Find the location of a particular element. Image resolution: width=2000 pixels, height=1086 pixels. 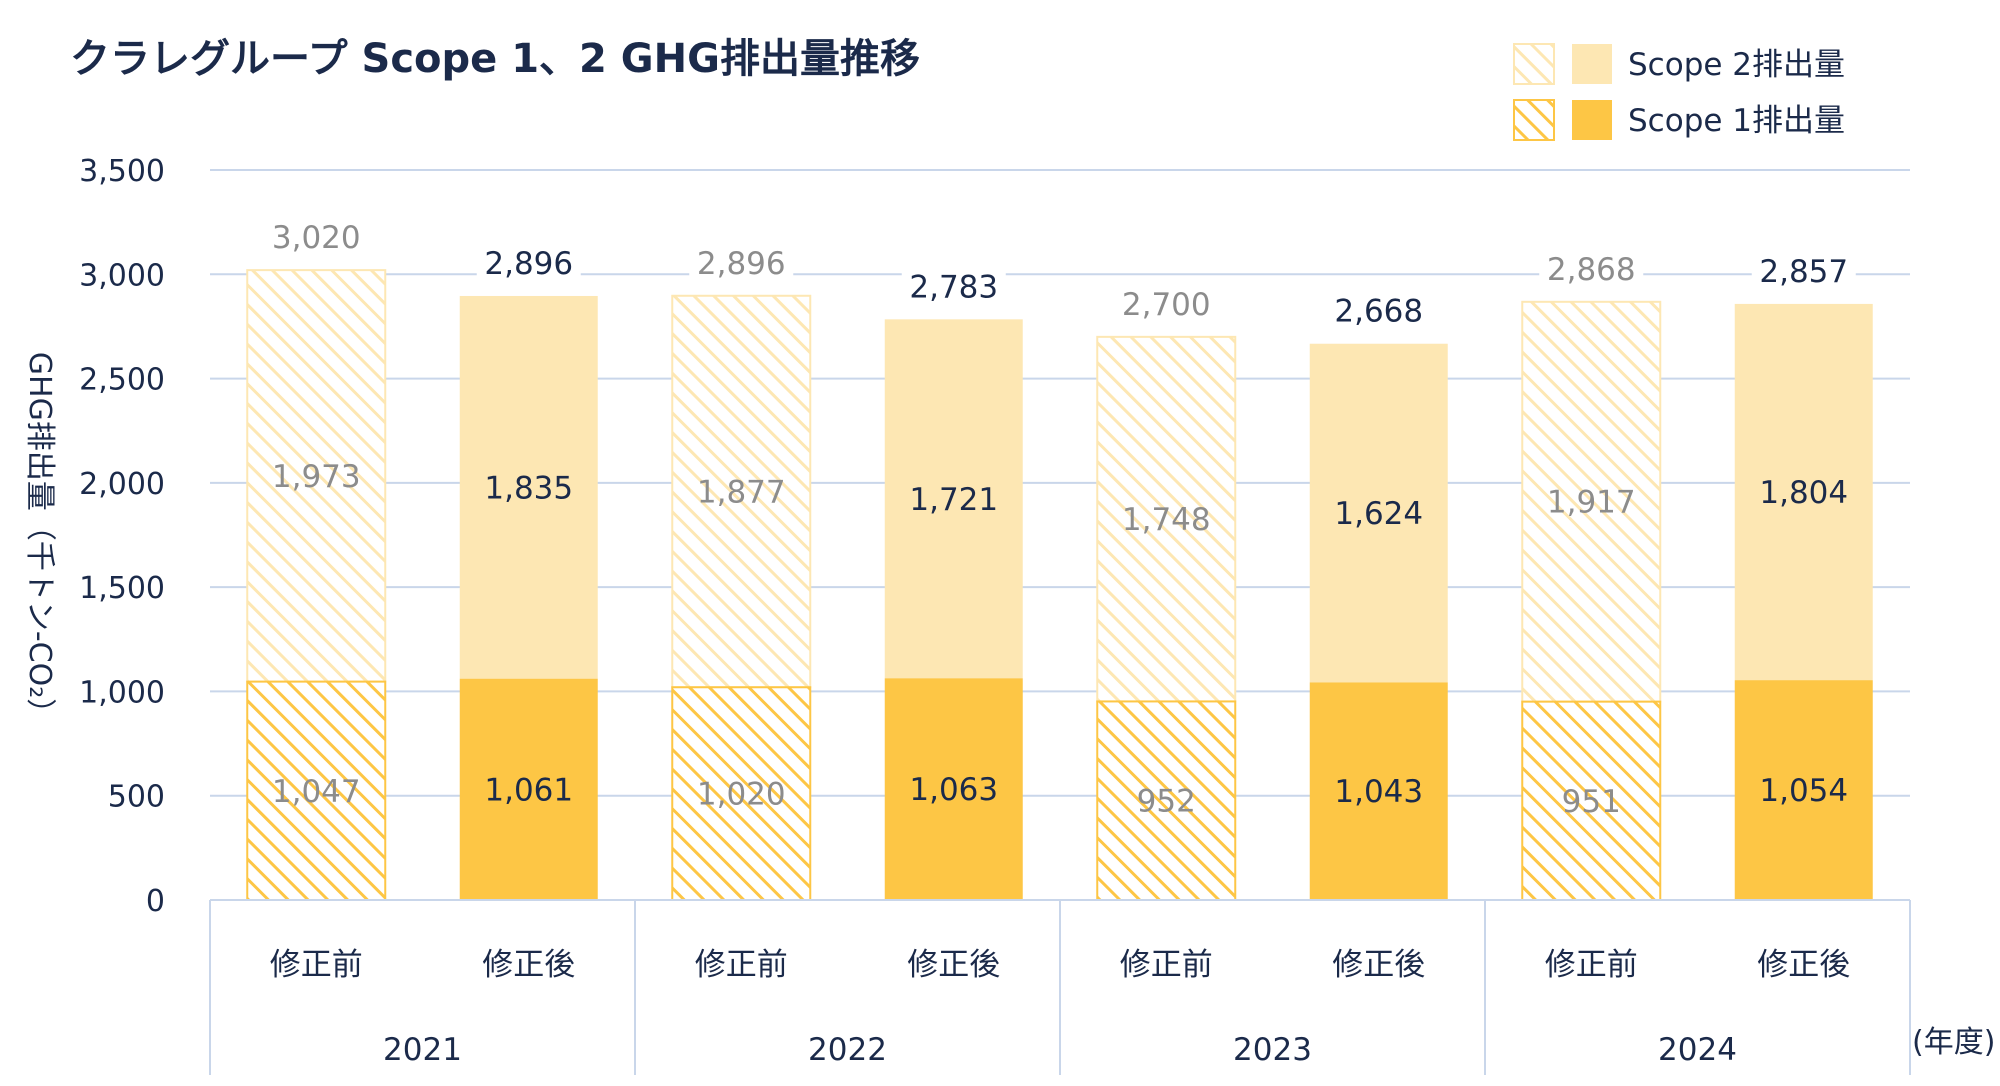

total-value-label: 3,020 is located at coordinates (316, 238).